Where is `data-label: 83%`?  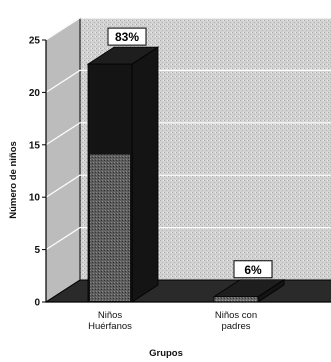 data-label: 83% is located at coordinates (127, 36).